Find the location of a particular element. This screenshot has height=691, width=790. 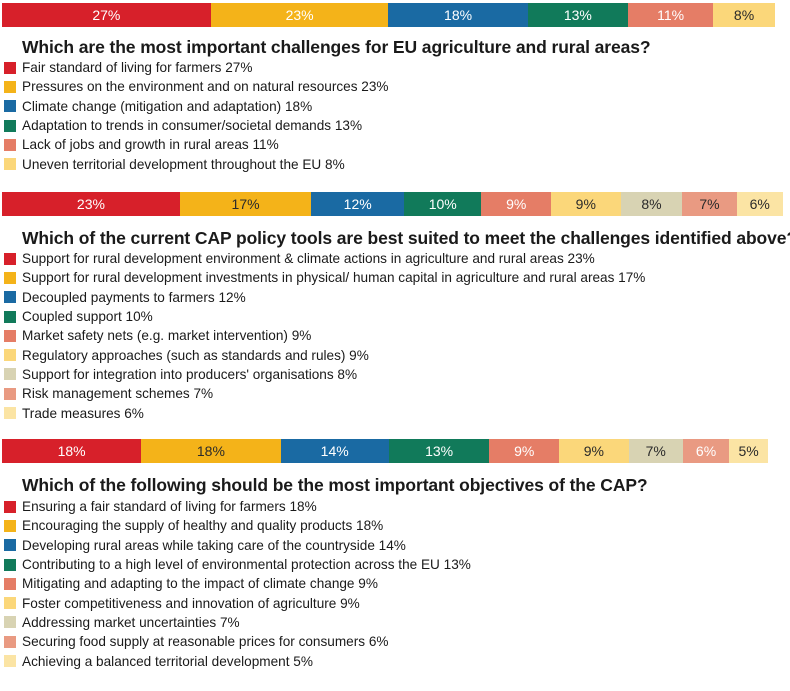

legend-label: Decoupled payments to farmers 12% is located at coordinates (134, 297).